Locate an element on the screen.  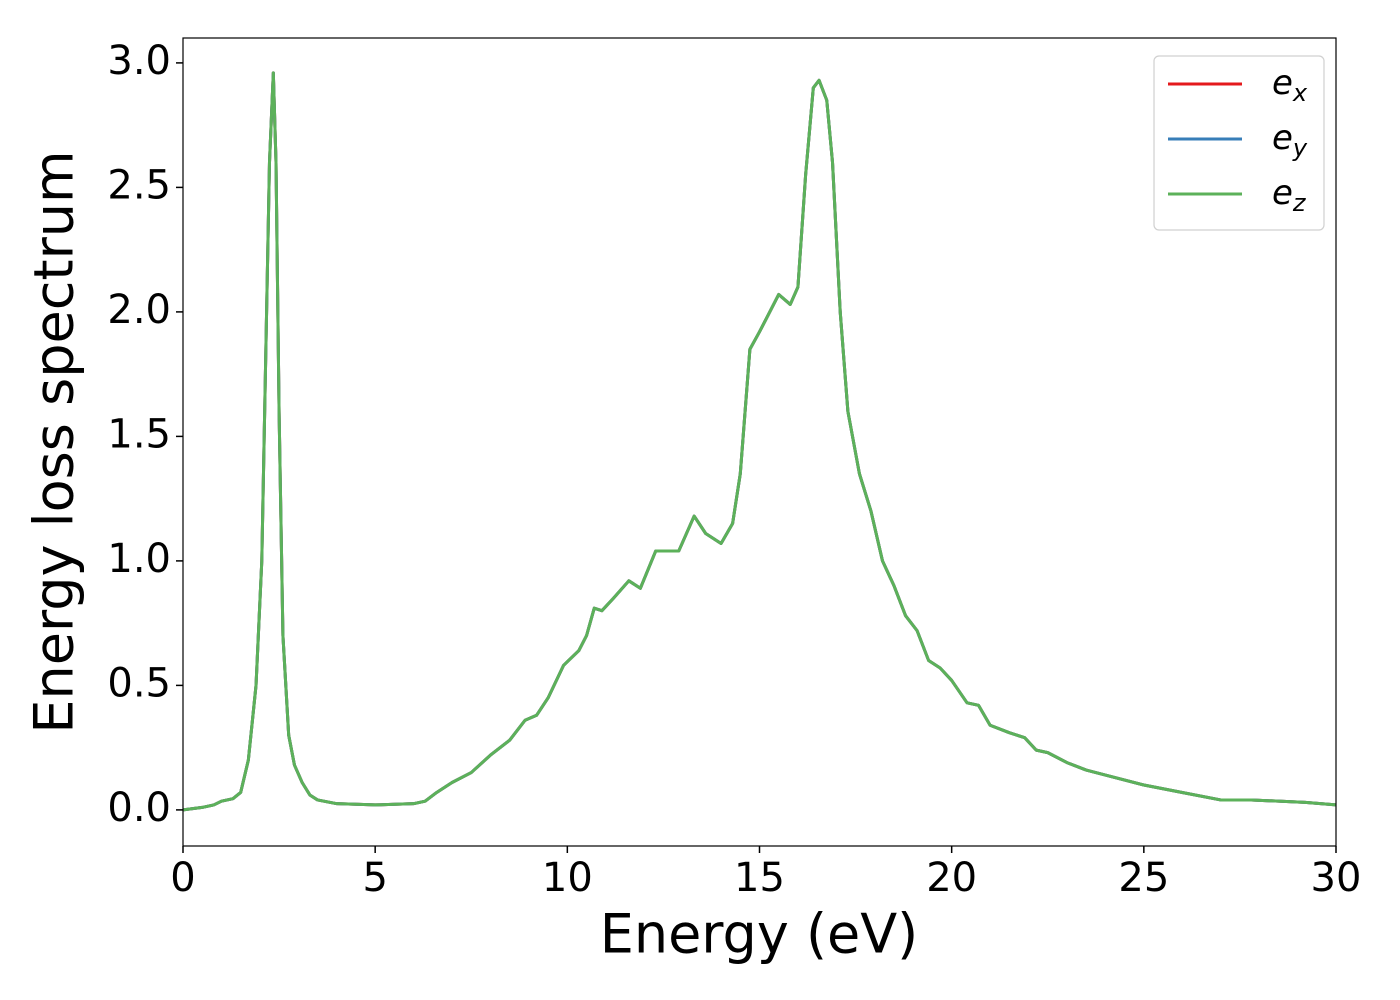
x-tick-label: 20 is located at coordinates (951, 878).